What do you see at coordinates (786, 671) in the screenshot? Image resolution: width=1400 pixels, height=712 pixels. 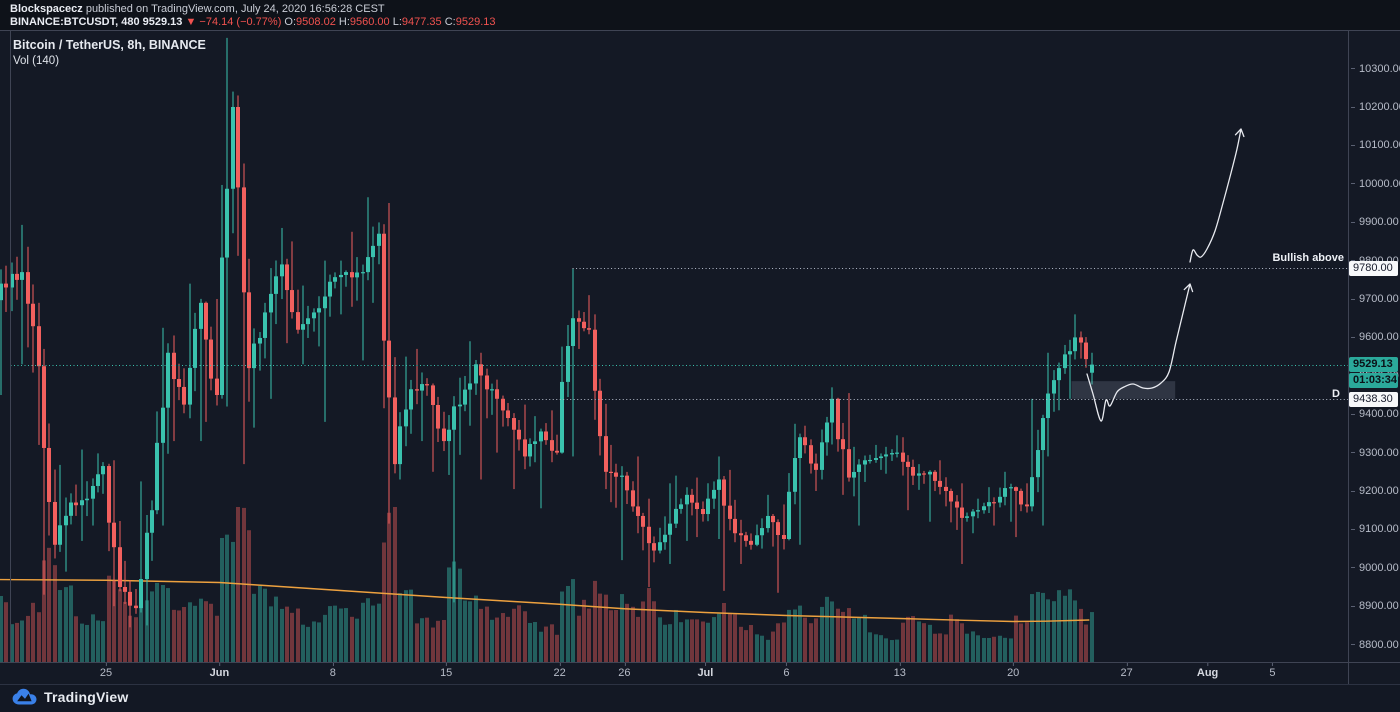 I see `time-axis-day-label: 6` at bounding box center [786, 671].